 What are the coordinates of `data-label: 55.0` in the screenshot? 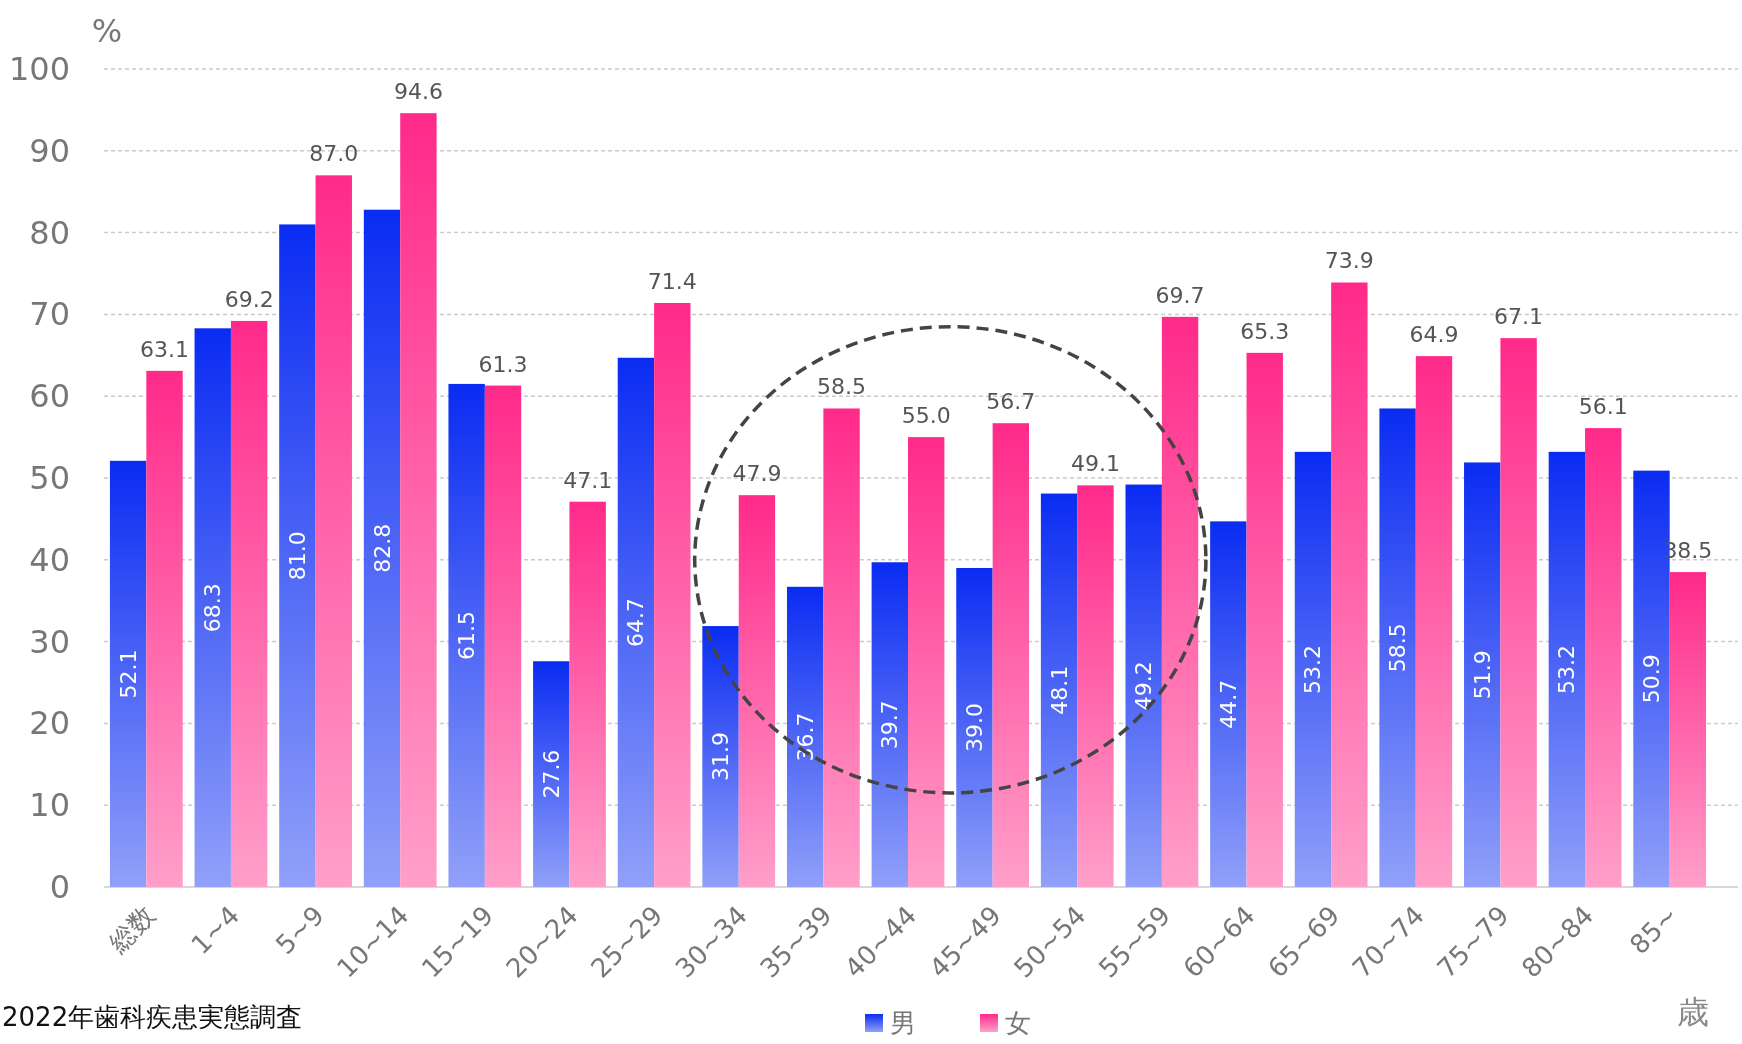 It's located at (926, 416).